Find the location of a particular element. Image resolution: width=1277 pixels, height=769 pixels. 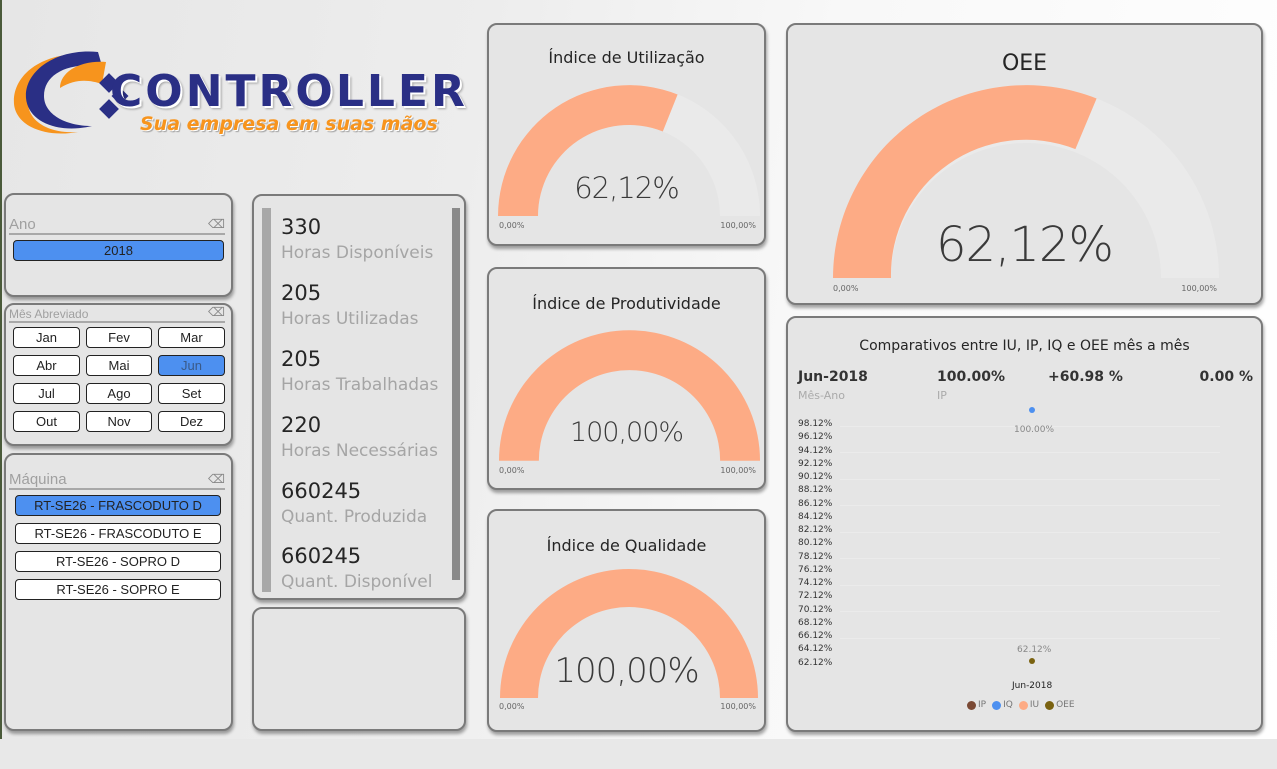

kpi-quant-produzida: 660245 Quant. Produzida is located at coordinates (354, 503).